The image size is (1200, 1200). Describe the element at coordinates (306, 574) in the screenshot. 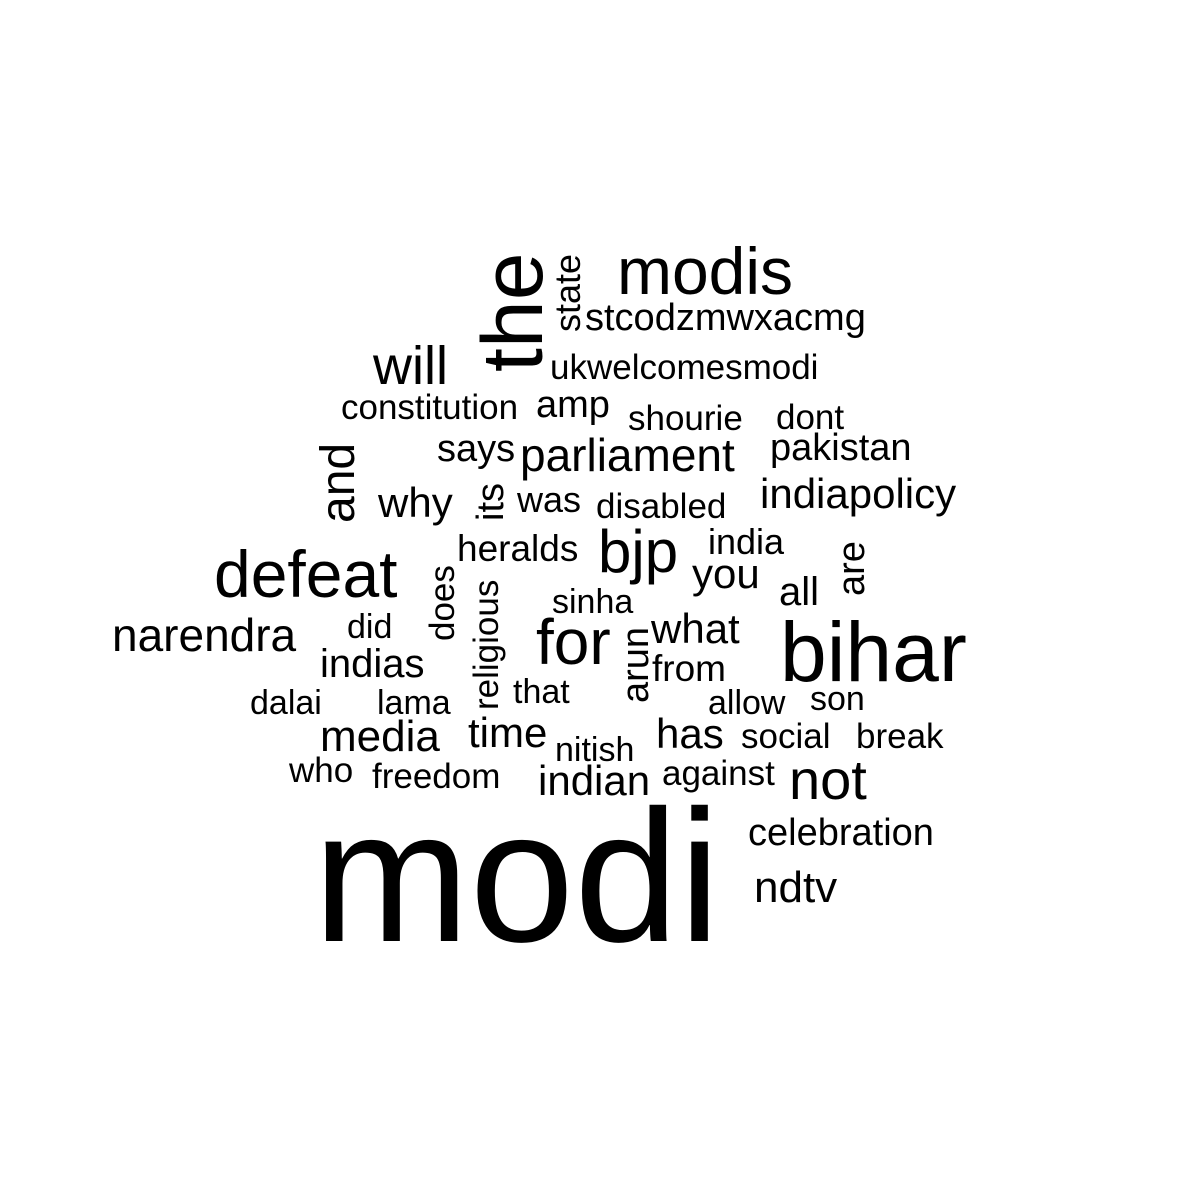

I see `word-defeat: defeat` at that location.